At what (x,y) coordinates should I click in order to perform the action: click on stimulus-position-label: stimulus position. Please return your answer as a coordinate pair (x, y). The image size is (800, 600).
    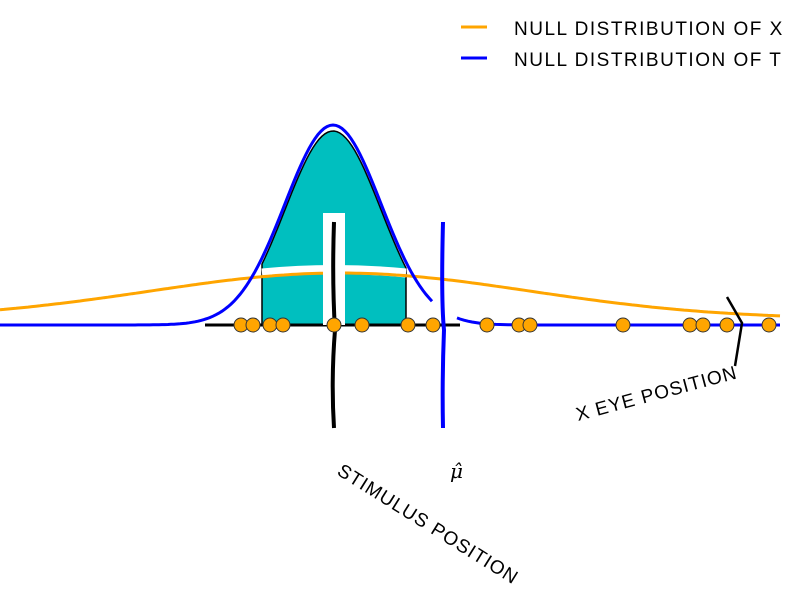
    Looking at the image, I should click on (427, 524).